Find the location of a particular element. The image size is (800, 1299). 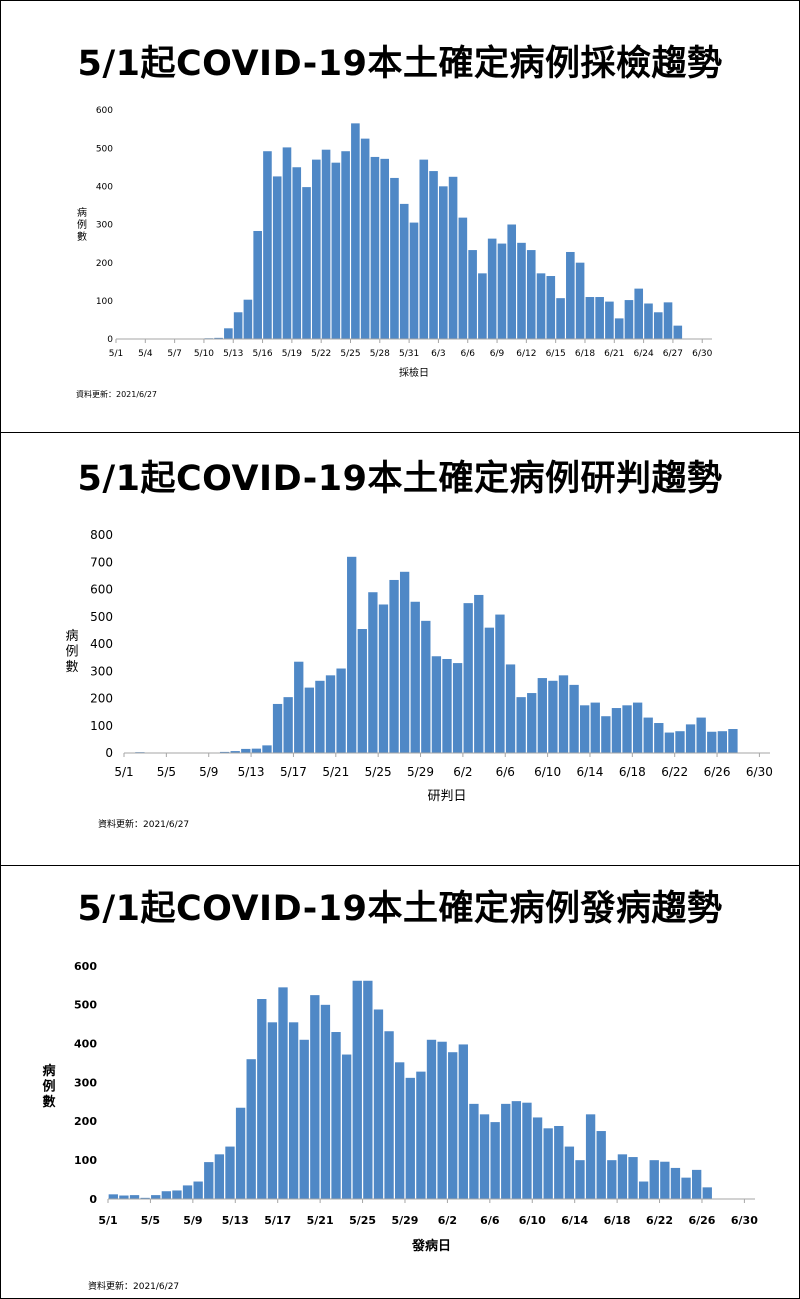

x-tick-onset-13: 6/22 is located at coordinates (659, 1220).